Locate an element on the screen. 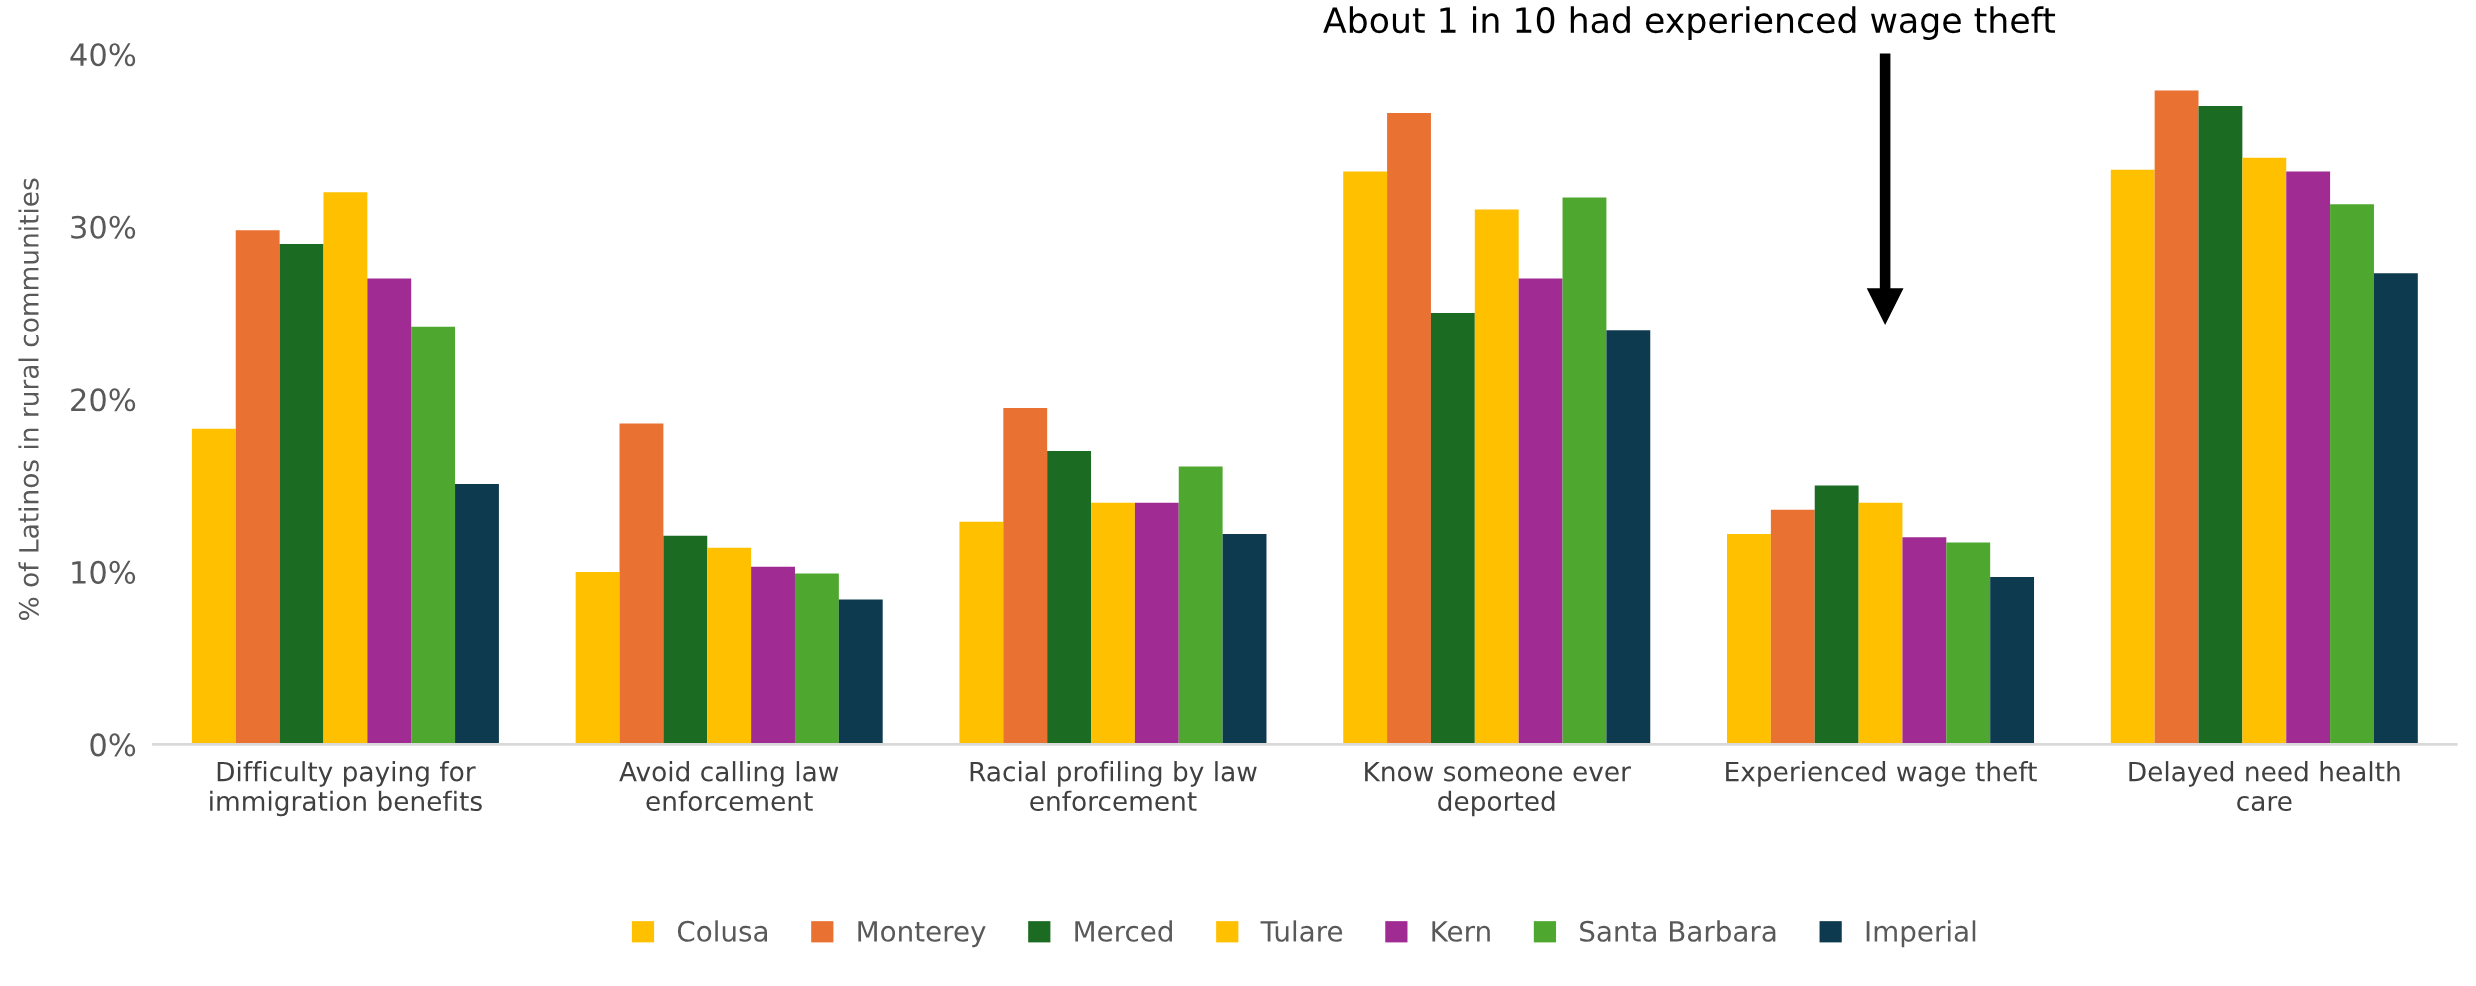 This screenshot has width=2476, height=986. x-tick-label: Racial profiling by law enforcement is located at coordinates (1113, 786).